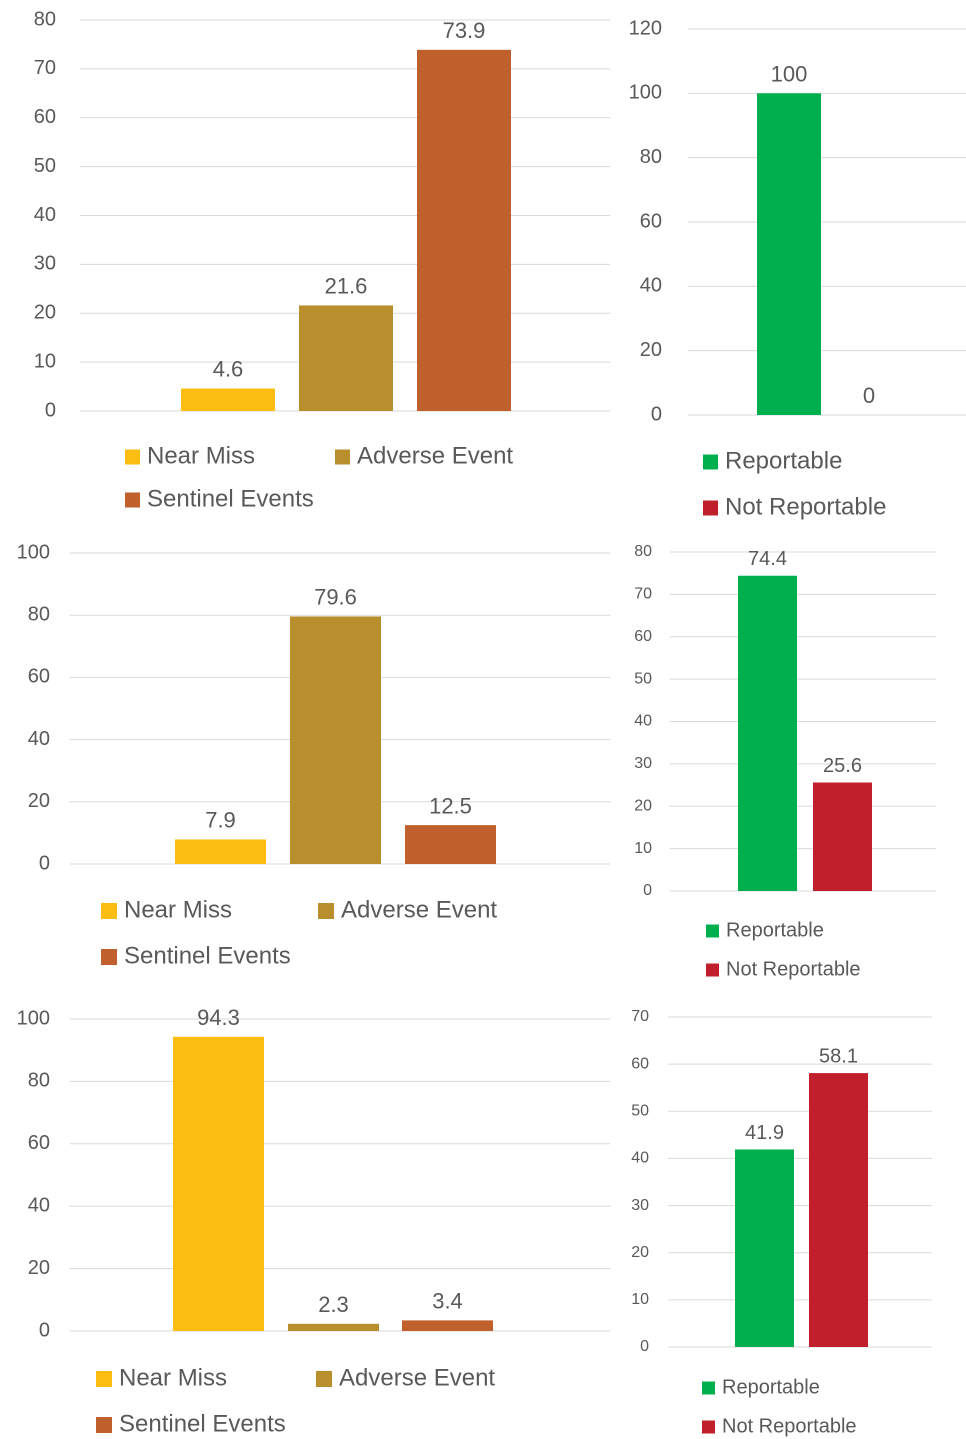 The image size is (966, 1439). Describe the element at coordinates (464, 30) in the screenshot. I see `data-label: 73.9` at that location.